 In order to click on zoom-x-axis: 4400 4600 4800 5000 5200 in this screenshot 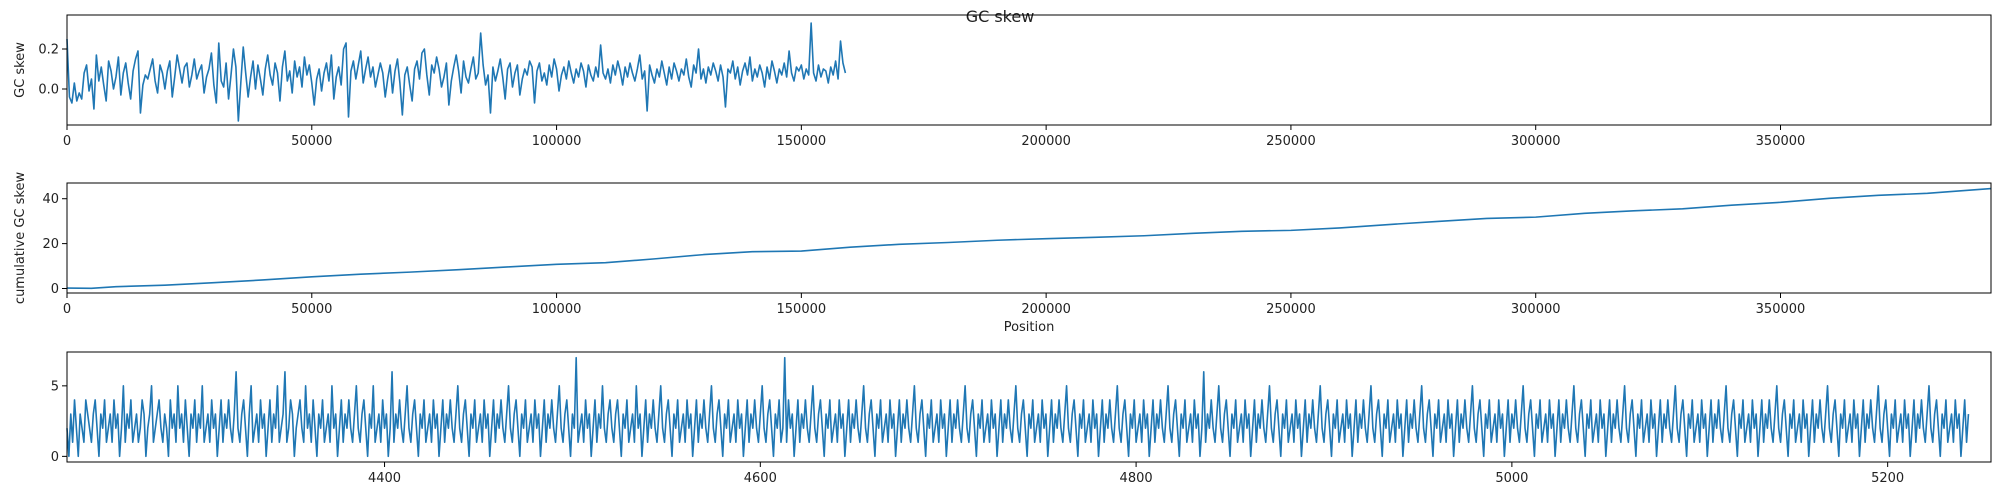, I will do `click(1136, 474)`.